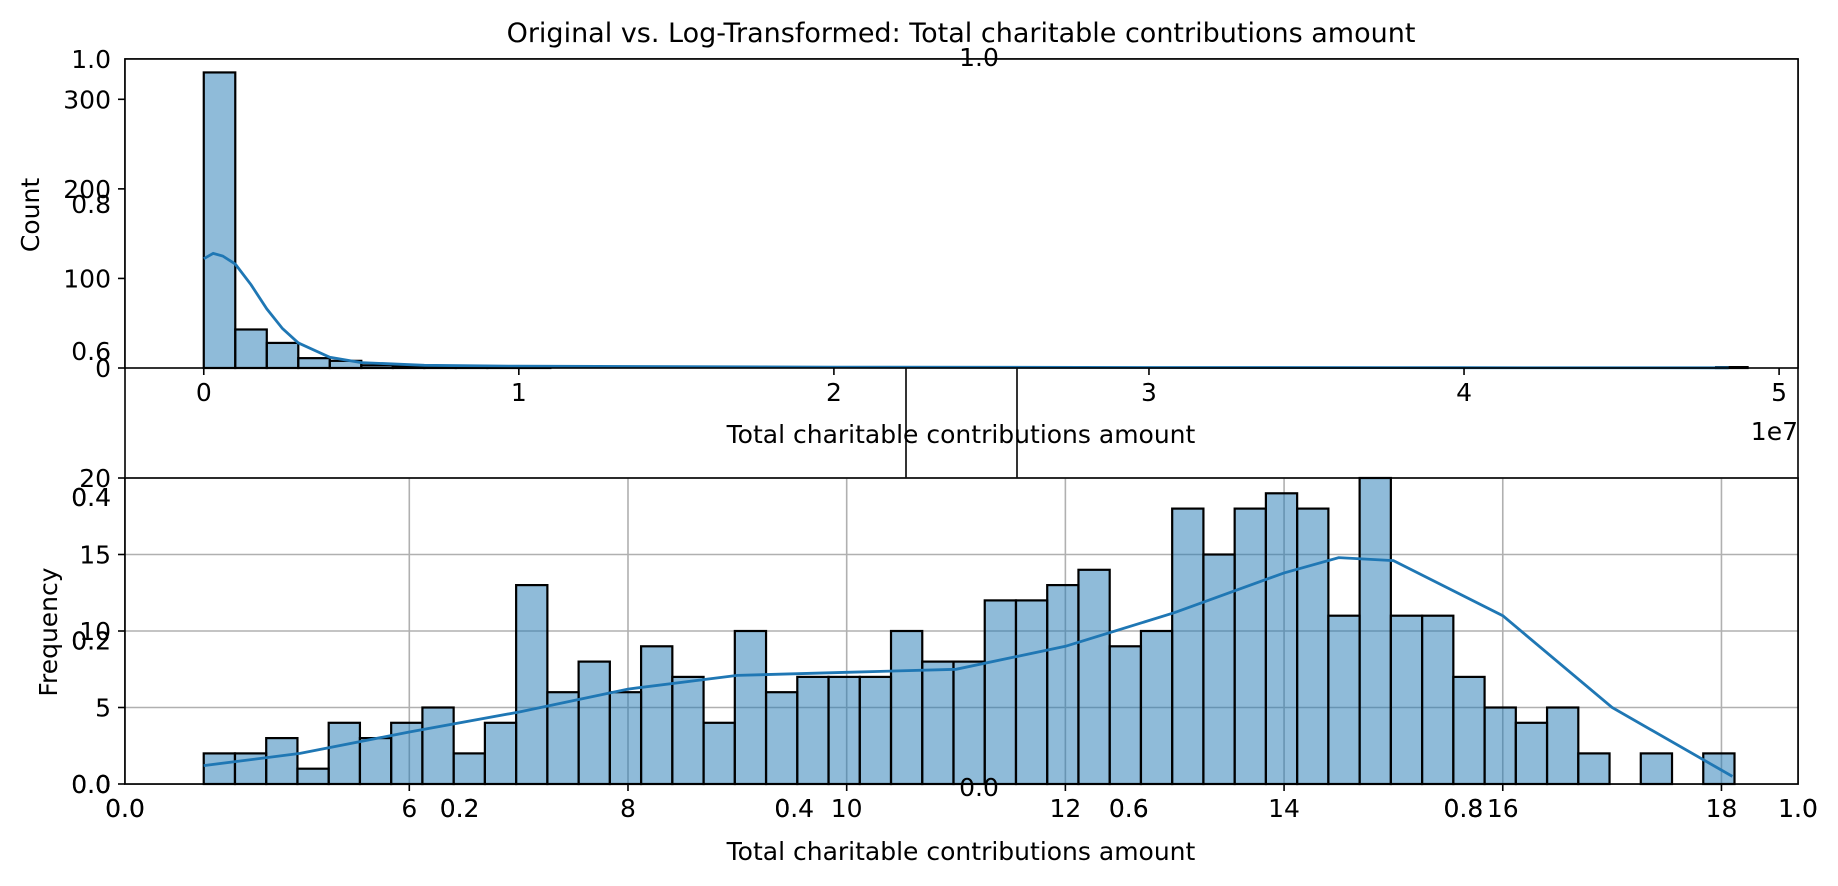  What do you see at coordinates (847, 808) in the screenshot?
I see `x-tick-label: 10` at bounding box center [847, 808].